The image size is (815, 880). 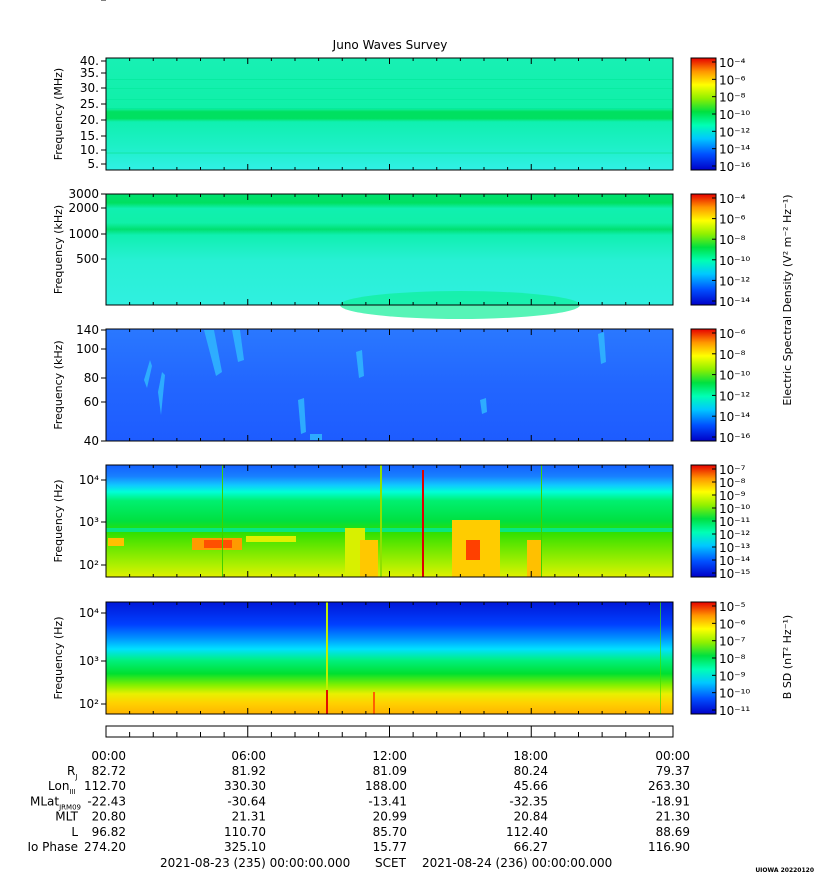 I want to click on y-axis-label: Frequency (Hz), so click(x=58, y=521).